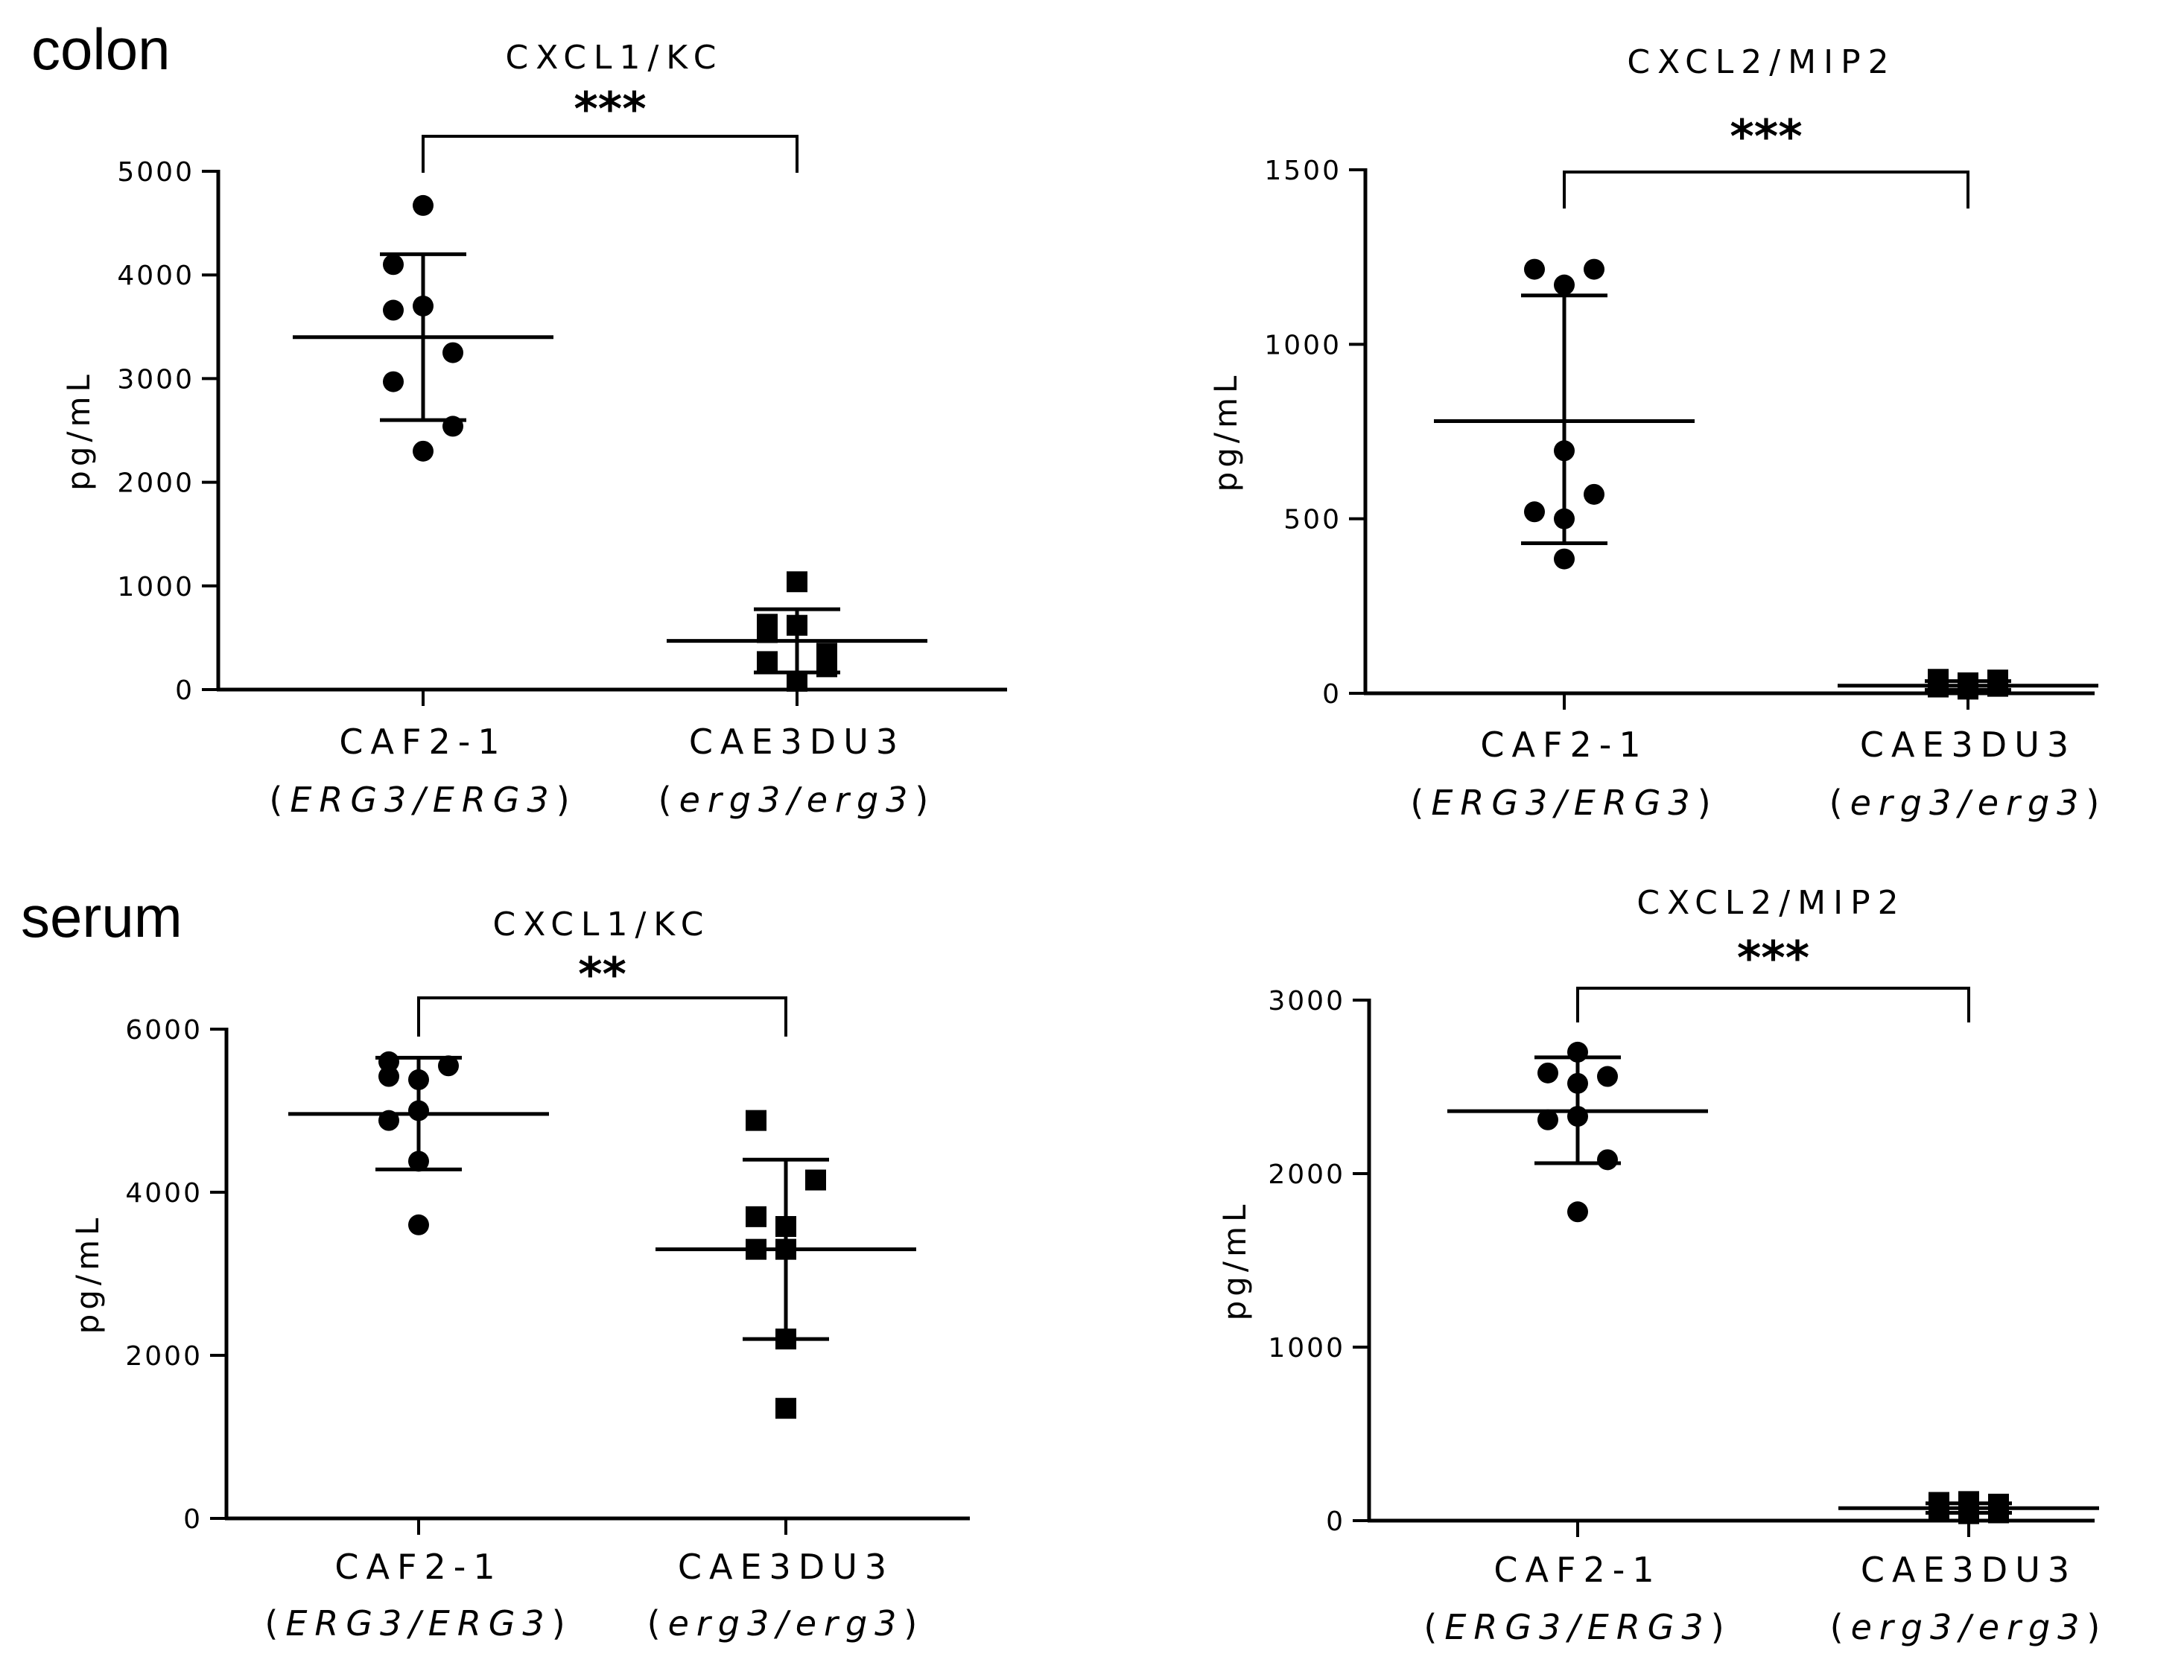 The image size is (2184, 1680). What do you see at coordinates (1303, 171) in the screenshot?
I see `y-tick-label: 1500` at bounding box center [1303, 171].